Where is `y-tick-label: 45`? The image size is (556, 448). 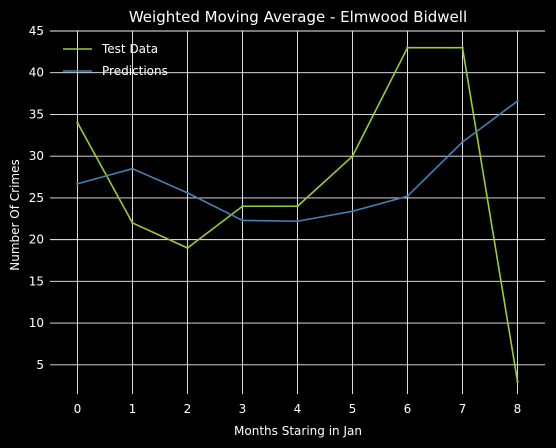 y-tick-label: 45 is located at coordinates (36, 31).